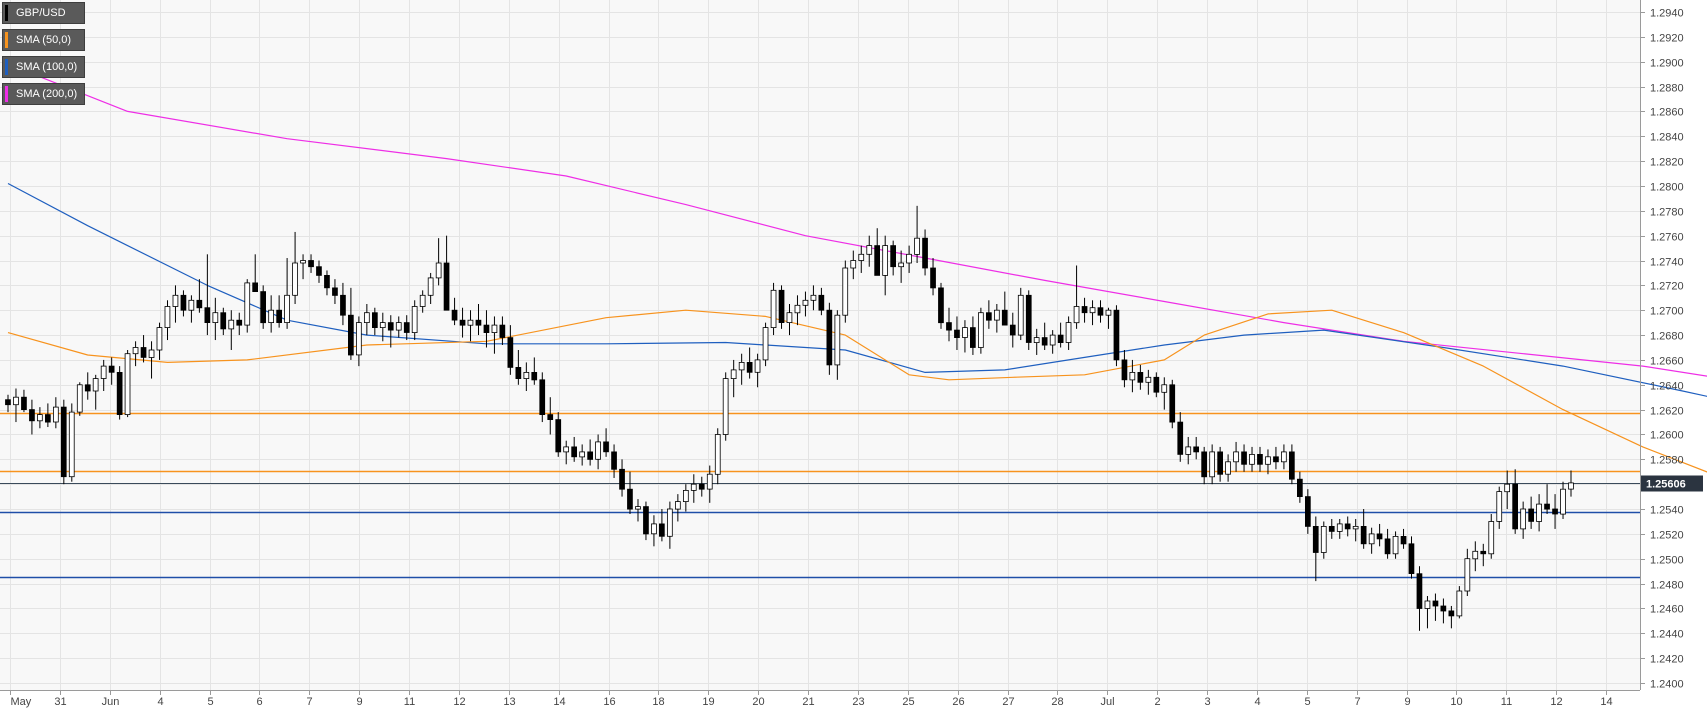  Describe the element at coordinates (44, 13) in the screenshot. I see `legend-item-gbpusd: GBP/USD` at that location.